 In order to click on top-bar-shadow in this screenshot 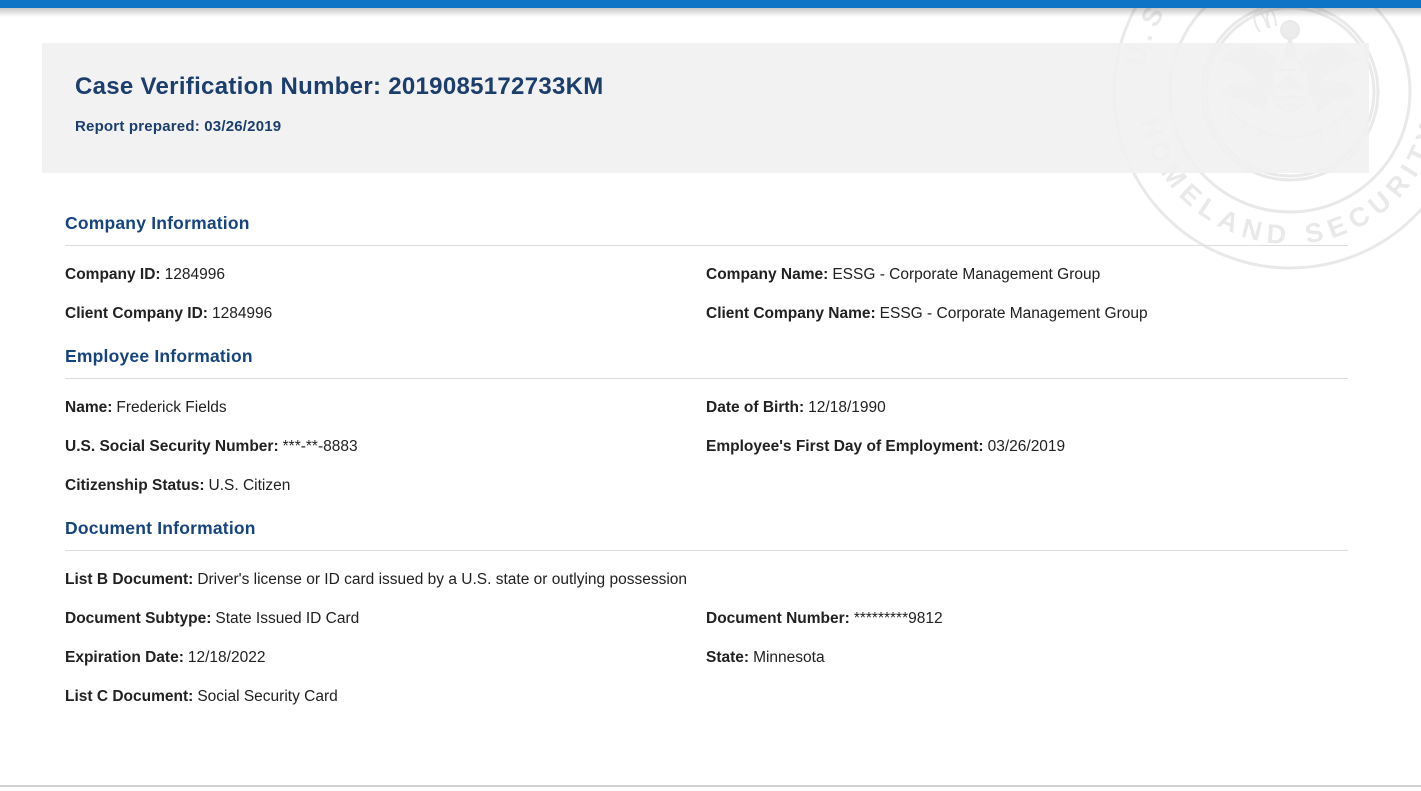, I will do `click(710, 12)`.